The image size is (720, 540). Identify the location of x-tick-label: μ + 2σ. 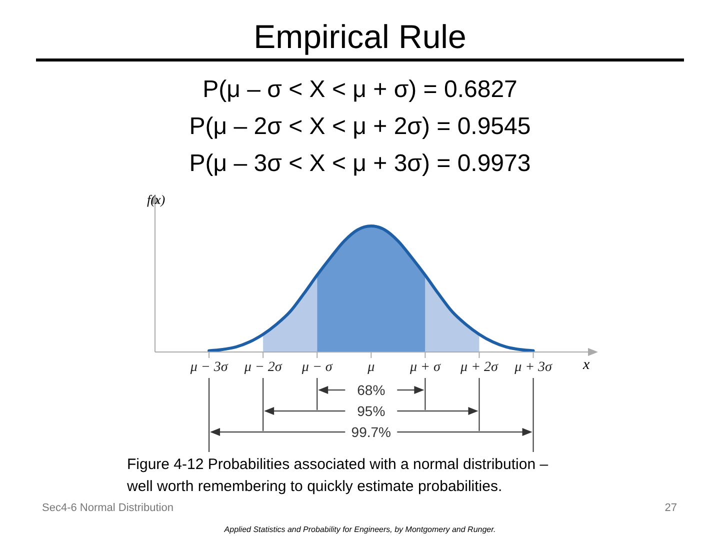
(480, 367).